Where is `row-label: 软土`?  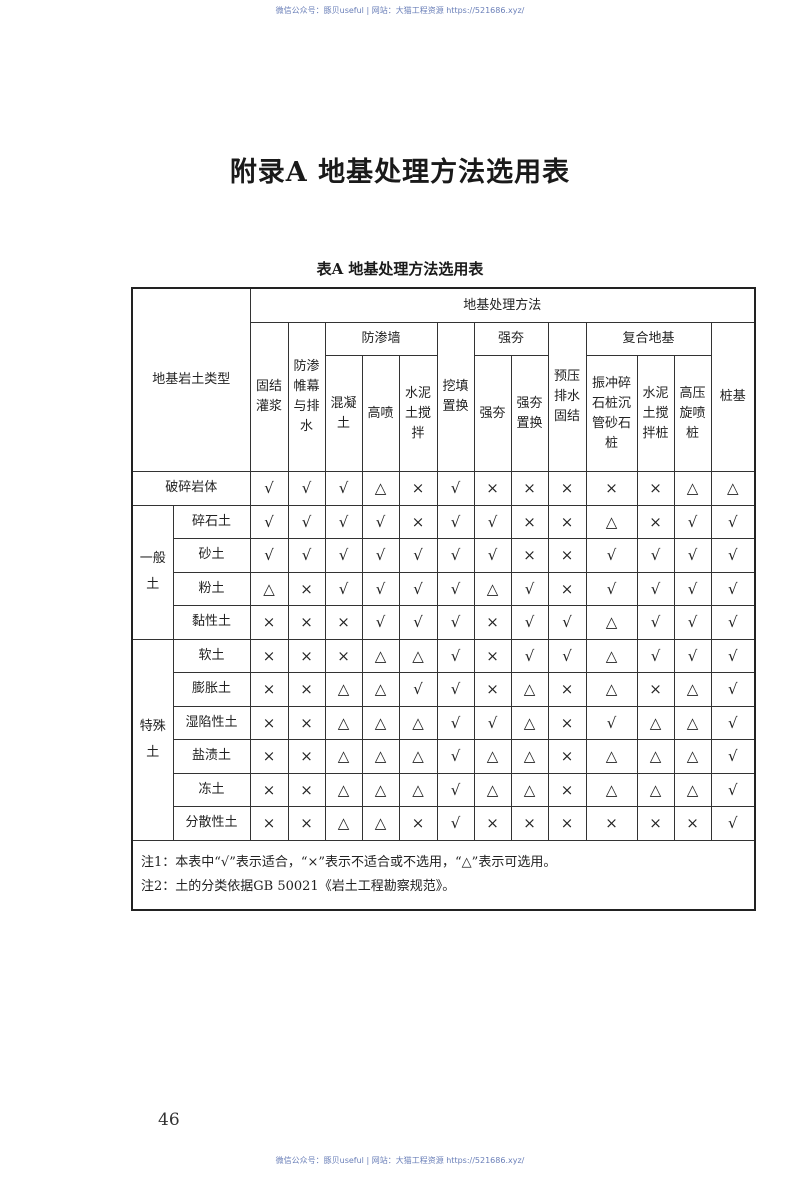
row-label: 软土 is located at coordinates (211, 655).